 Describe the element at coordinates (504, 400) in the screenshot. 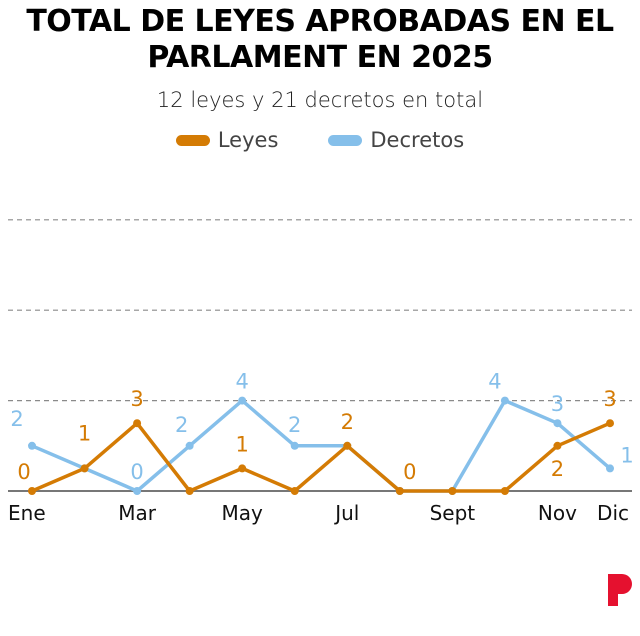

I see `point-decretos-oct` at that location.